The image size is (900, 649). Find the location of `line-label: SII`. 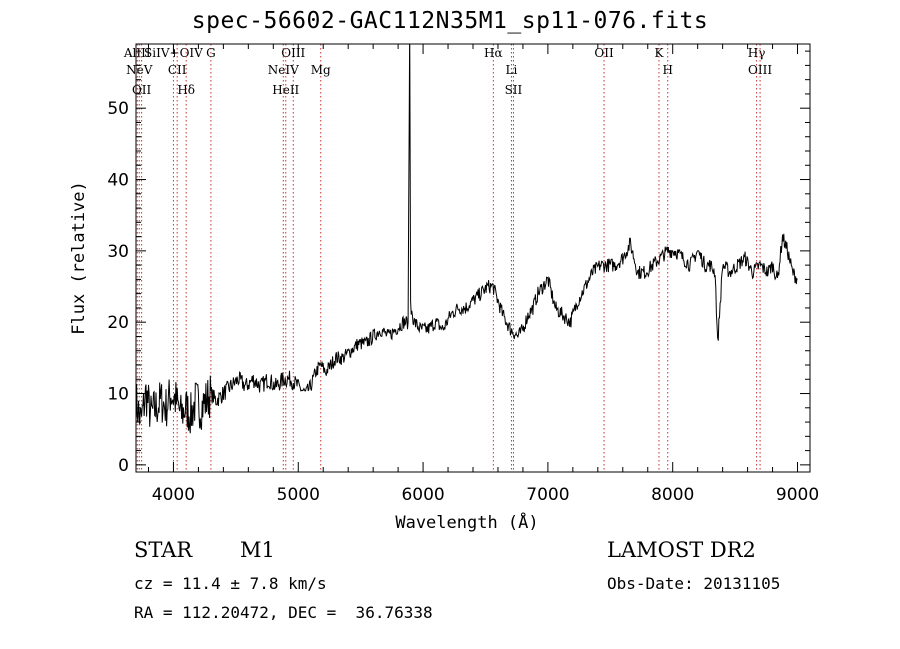

line-label: SII is located at coordinates (514, 90).